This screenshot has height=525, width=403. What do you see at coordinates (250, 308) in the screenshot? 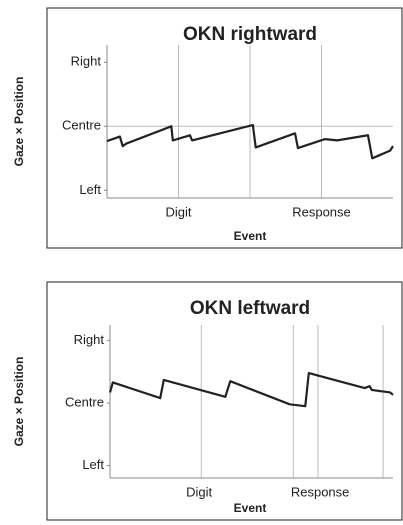
I see `chart-title: OKN leftward` at bounding box center [250, 308].